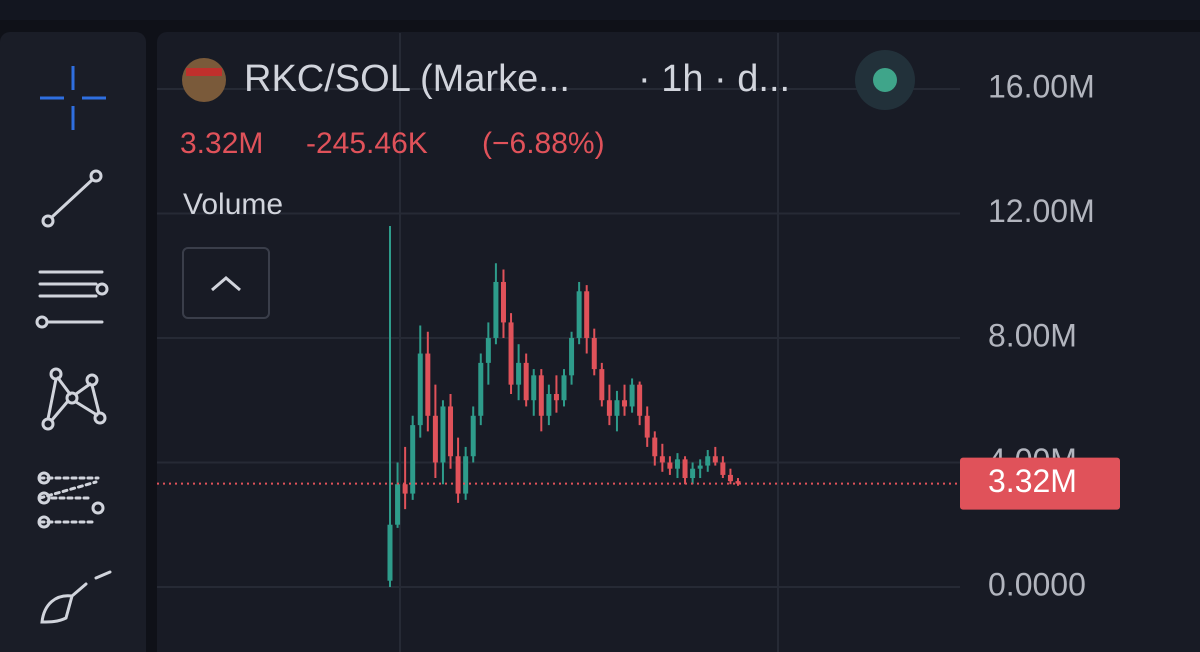  What do you see at coordinates (226, 283) in the screenshot?
I see `collapse-button` at bounding box center [226, 283].